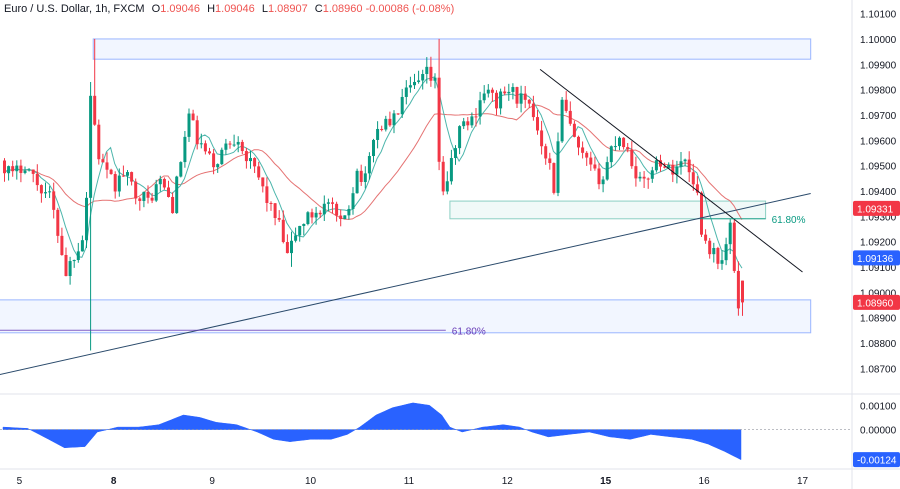 Image resolution: width=900 pixels, height=489 pixels. What do you see at coordinates (705, 481) in the screenshot?
I see `time-tick-label: 16` at bounding box center [705, 481].